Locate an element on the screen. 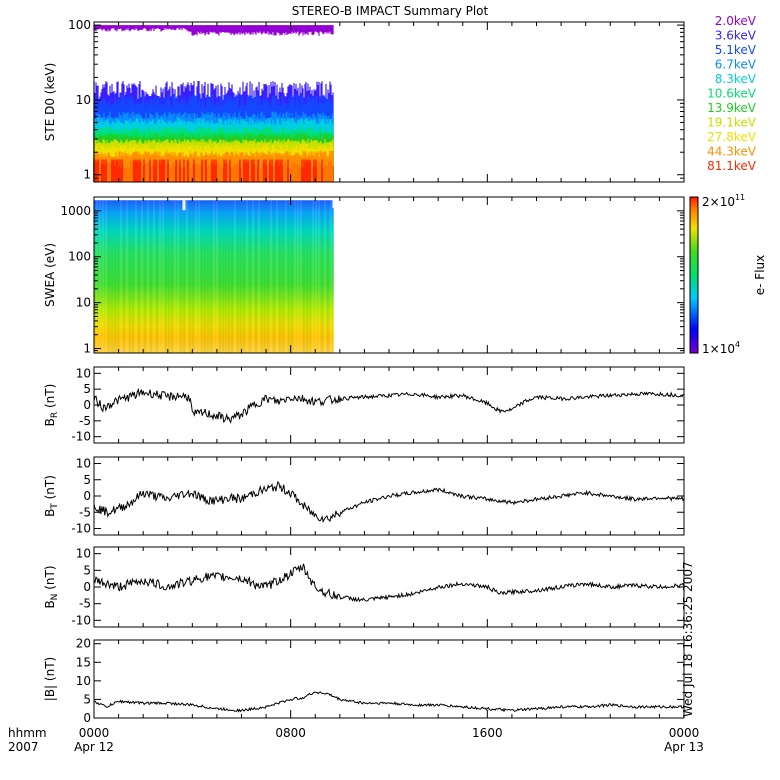  legend-entry: 44.3keV is located at coordinates (732, 152).